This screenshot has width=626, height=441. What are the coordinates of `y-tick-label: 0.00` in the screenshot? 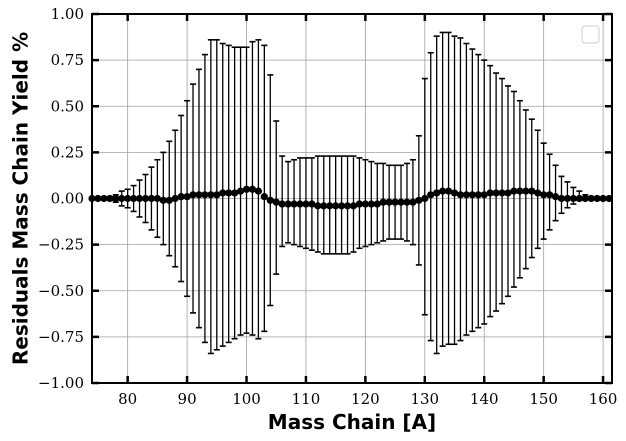 It's located at (67, 199).